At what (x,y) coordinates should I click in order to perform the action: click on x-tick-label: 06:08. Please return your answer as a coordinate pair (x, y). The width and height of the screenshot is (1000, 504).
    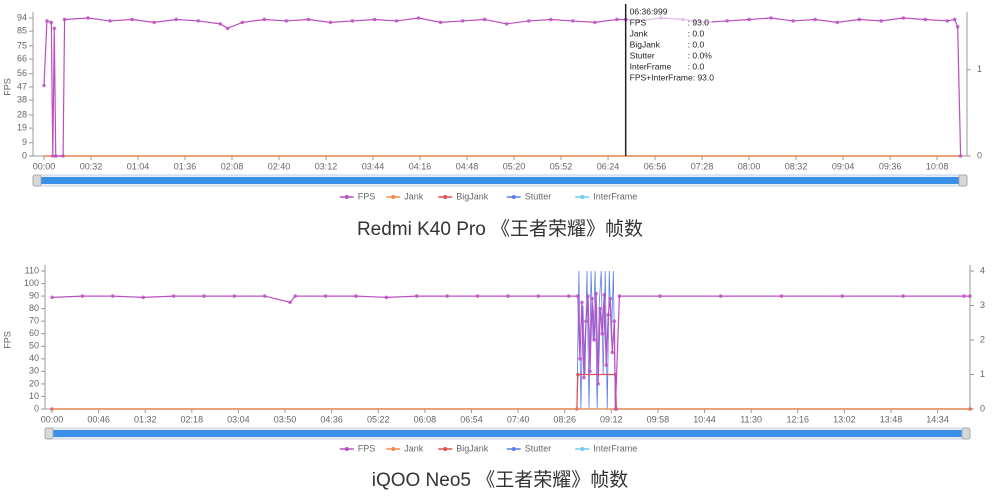
    Looking at the image, I should click on (425, 419).